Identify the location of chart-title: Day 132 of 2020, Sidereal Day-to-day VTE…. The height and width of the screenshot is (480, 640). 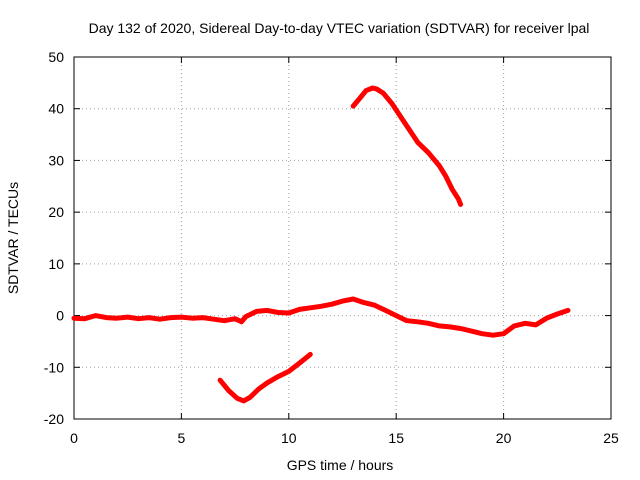
(339, 28).